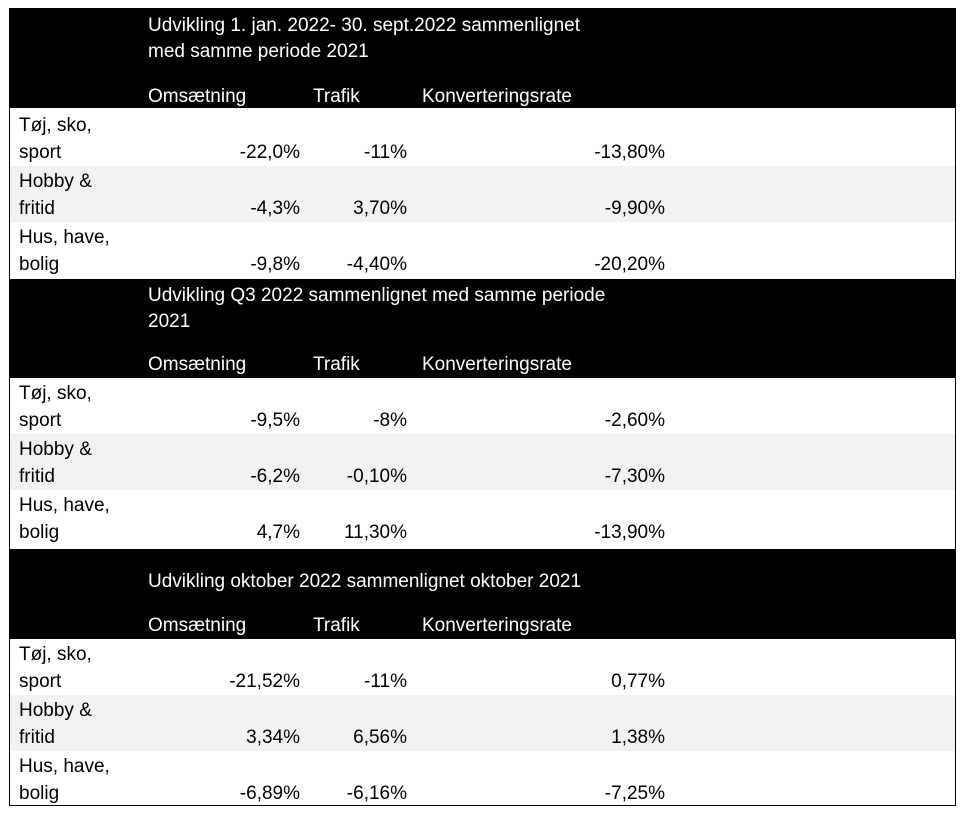 This screenshot has height=820, width=964. Describe the element at coordinates (278, 532) in the screenshot. I see `value-revenue: 4,7%` at that location.